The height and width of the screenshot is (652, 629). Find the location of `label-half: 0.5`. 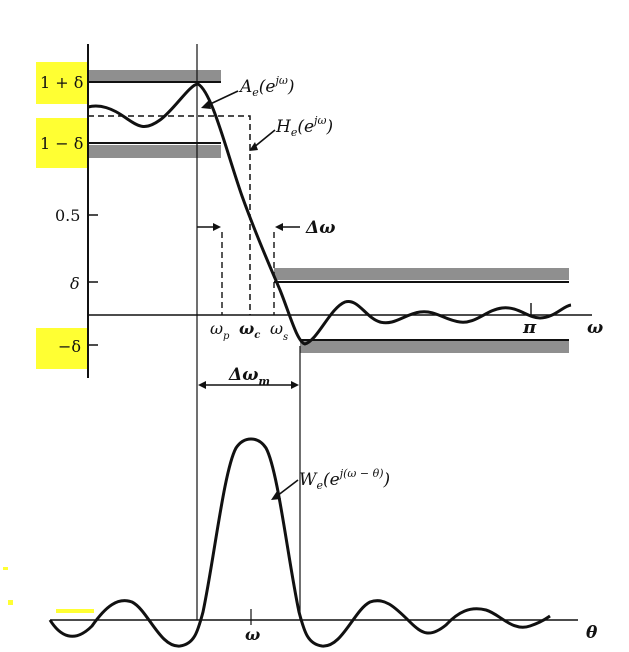

label-half: 0.5 is located at coordinates (67, 215).